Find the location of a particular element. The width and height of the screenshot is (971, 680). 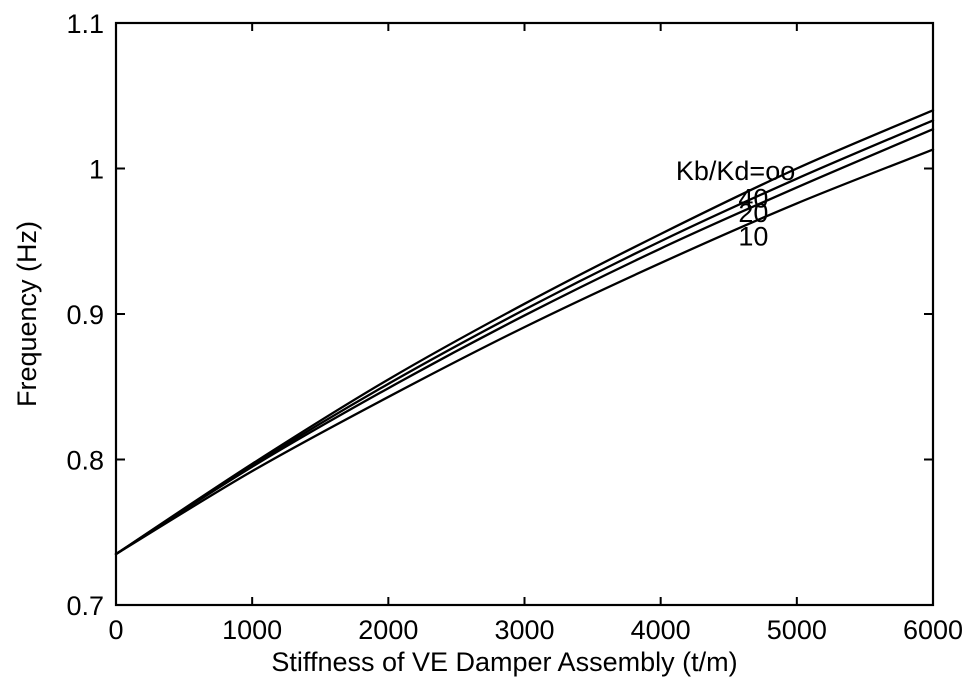

y-tick-label: 0.8 is located at coordinates (85, 461).